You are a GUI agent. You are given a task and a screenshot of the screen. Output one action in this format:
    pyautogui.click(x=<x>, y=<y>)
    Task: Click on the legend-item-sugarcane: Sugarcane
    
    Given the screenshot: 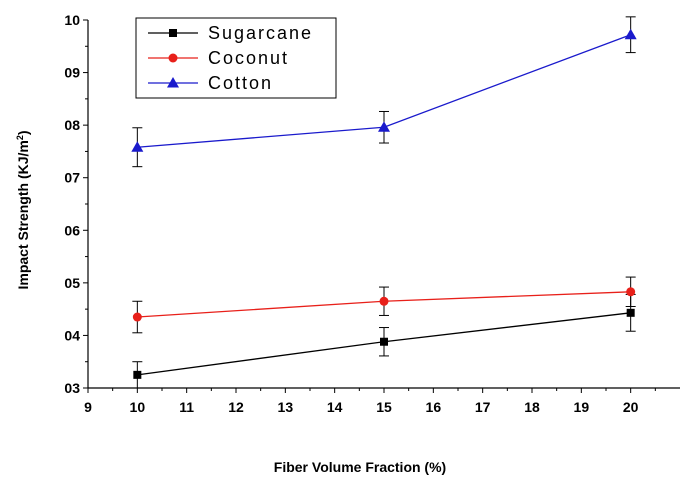 What is the action you would take?
    pyautogui.click(x=230, y=33)
    